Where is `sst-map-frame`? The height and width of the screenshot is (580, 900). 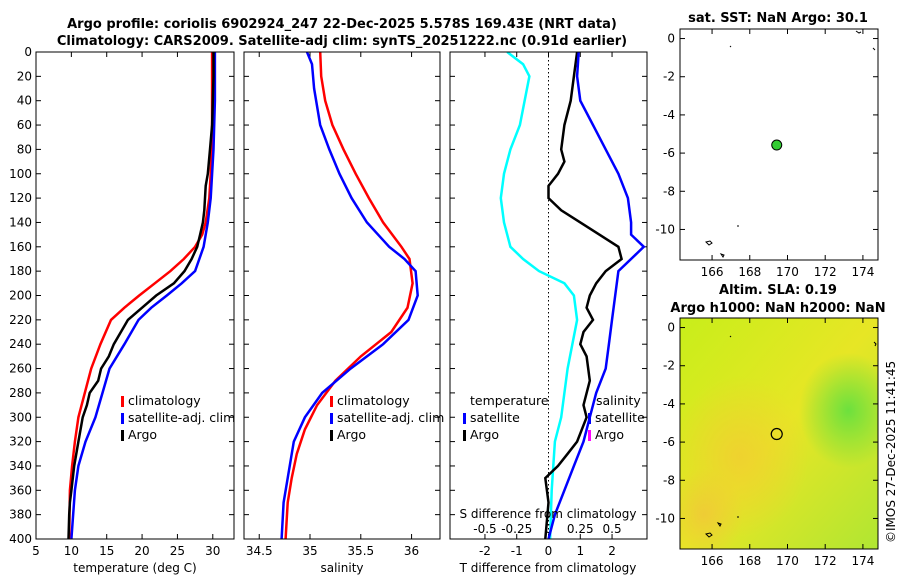
sst-map-frame is located at coordinates (779, 144).